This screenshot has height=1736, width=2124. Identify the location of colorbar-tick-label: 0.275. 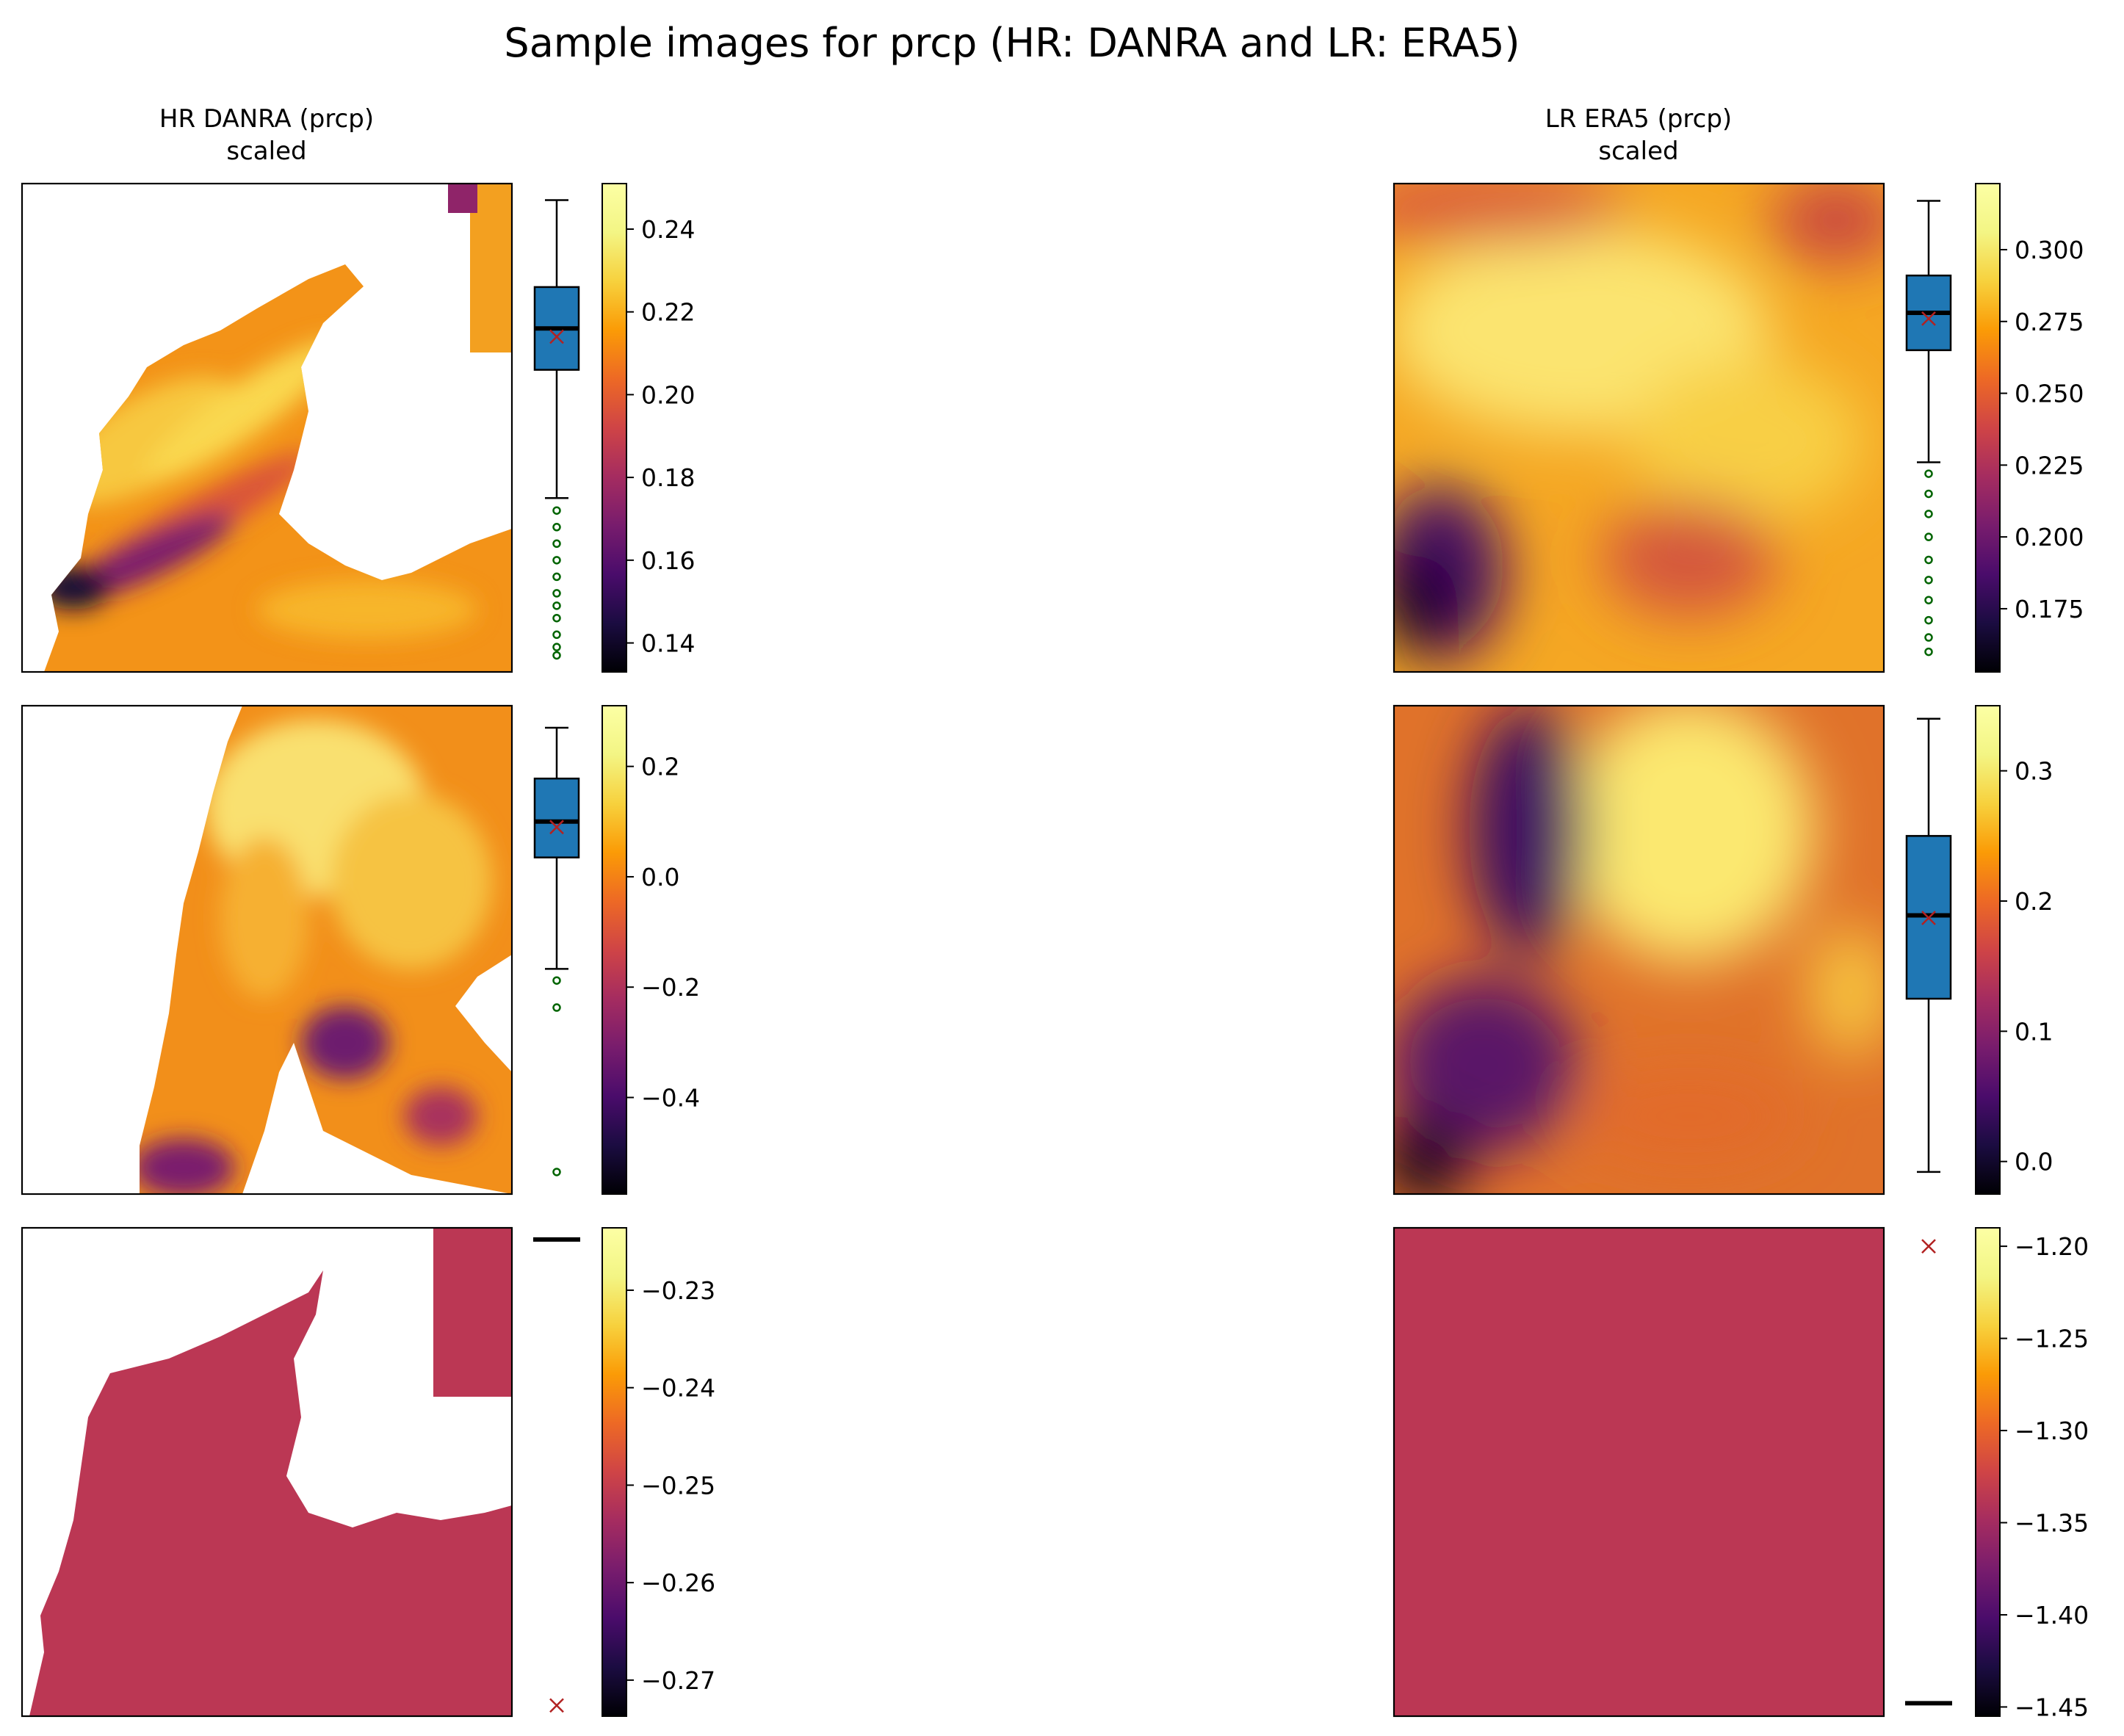
(2049, 322).